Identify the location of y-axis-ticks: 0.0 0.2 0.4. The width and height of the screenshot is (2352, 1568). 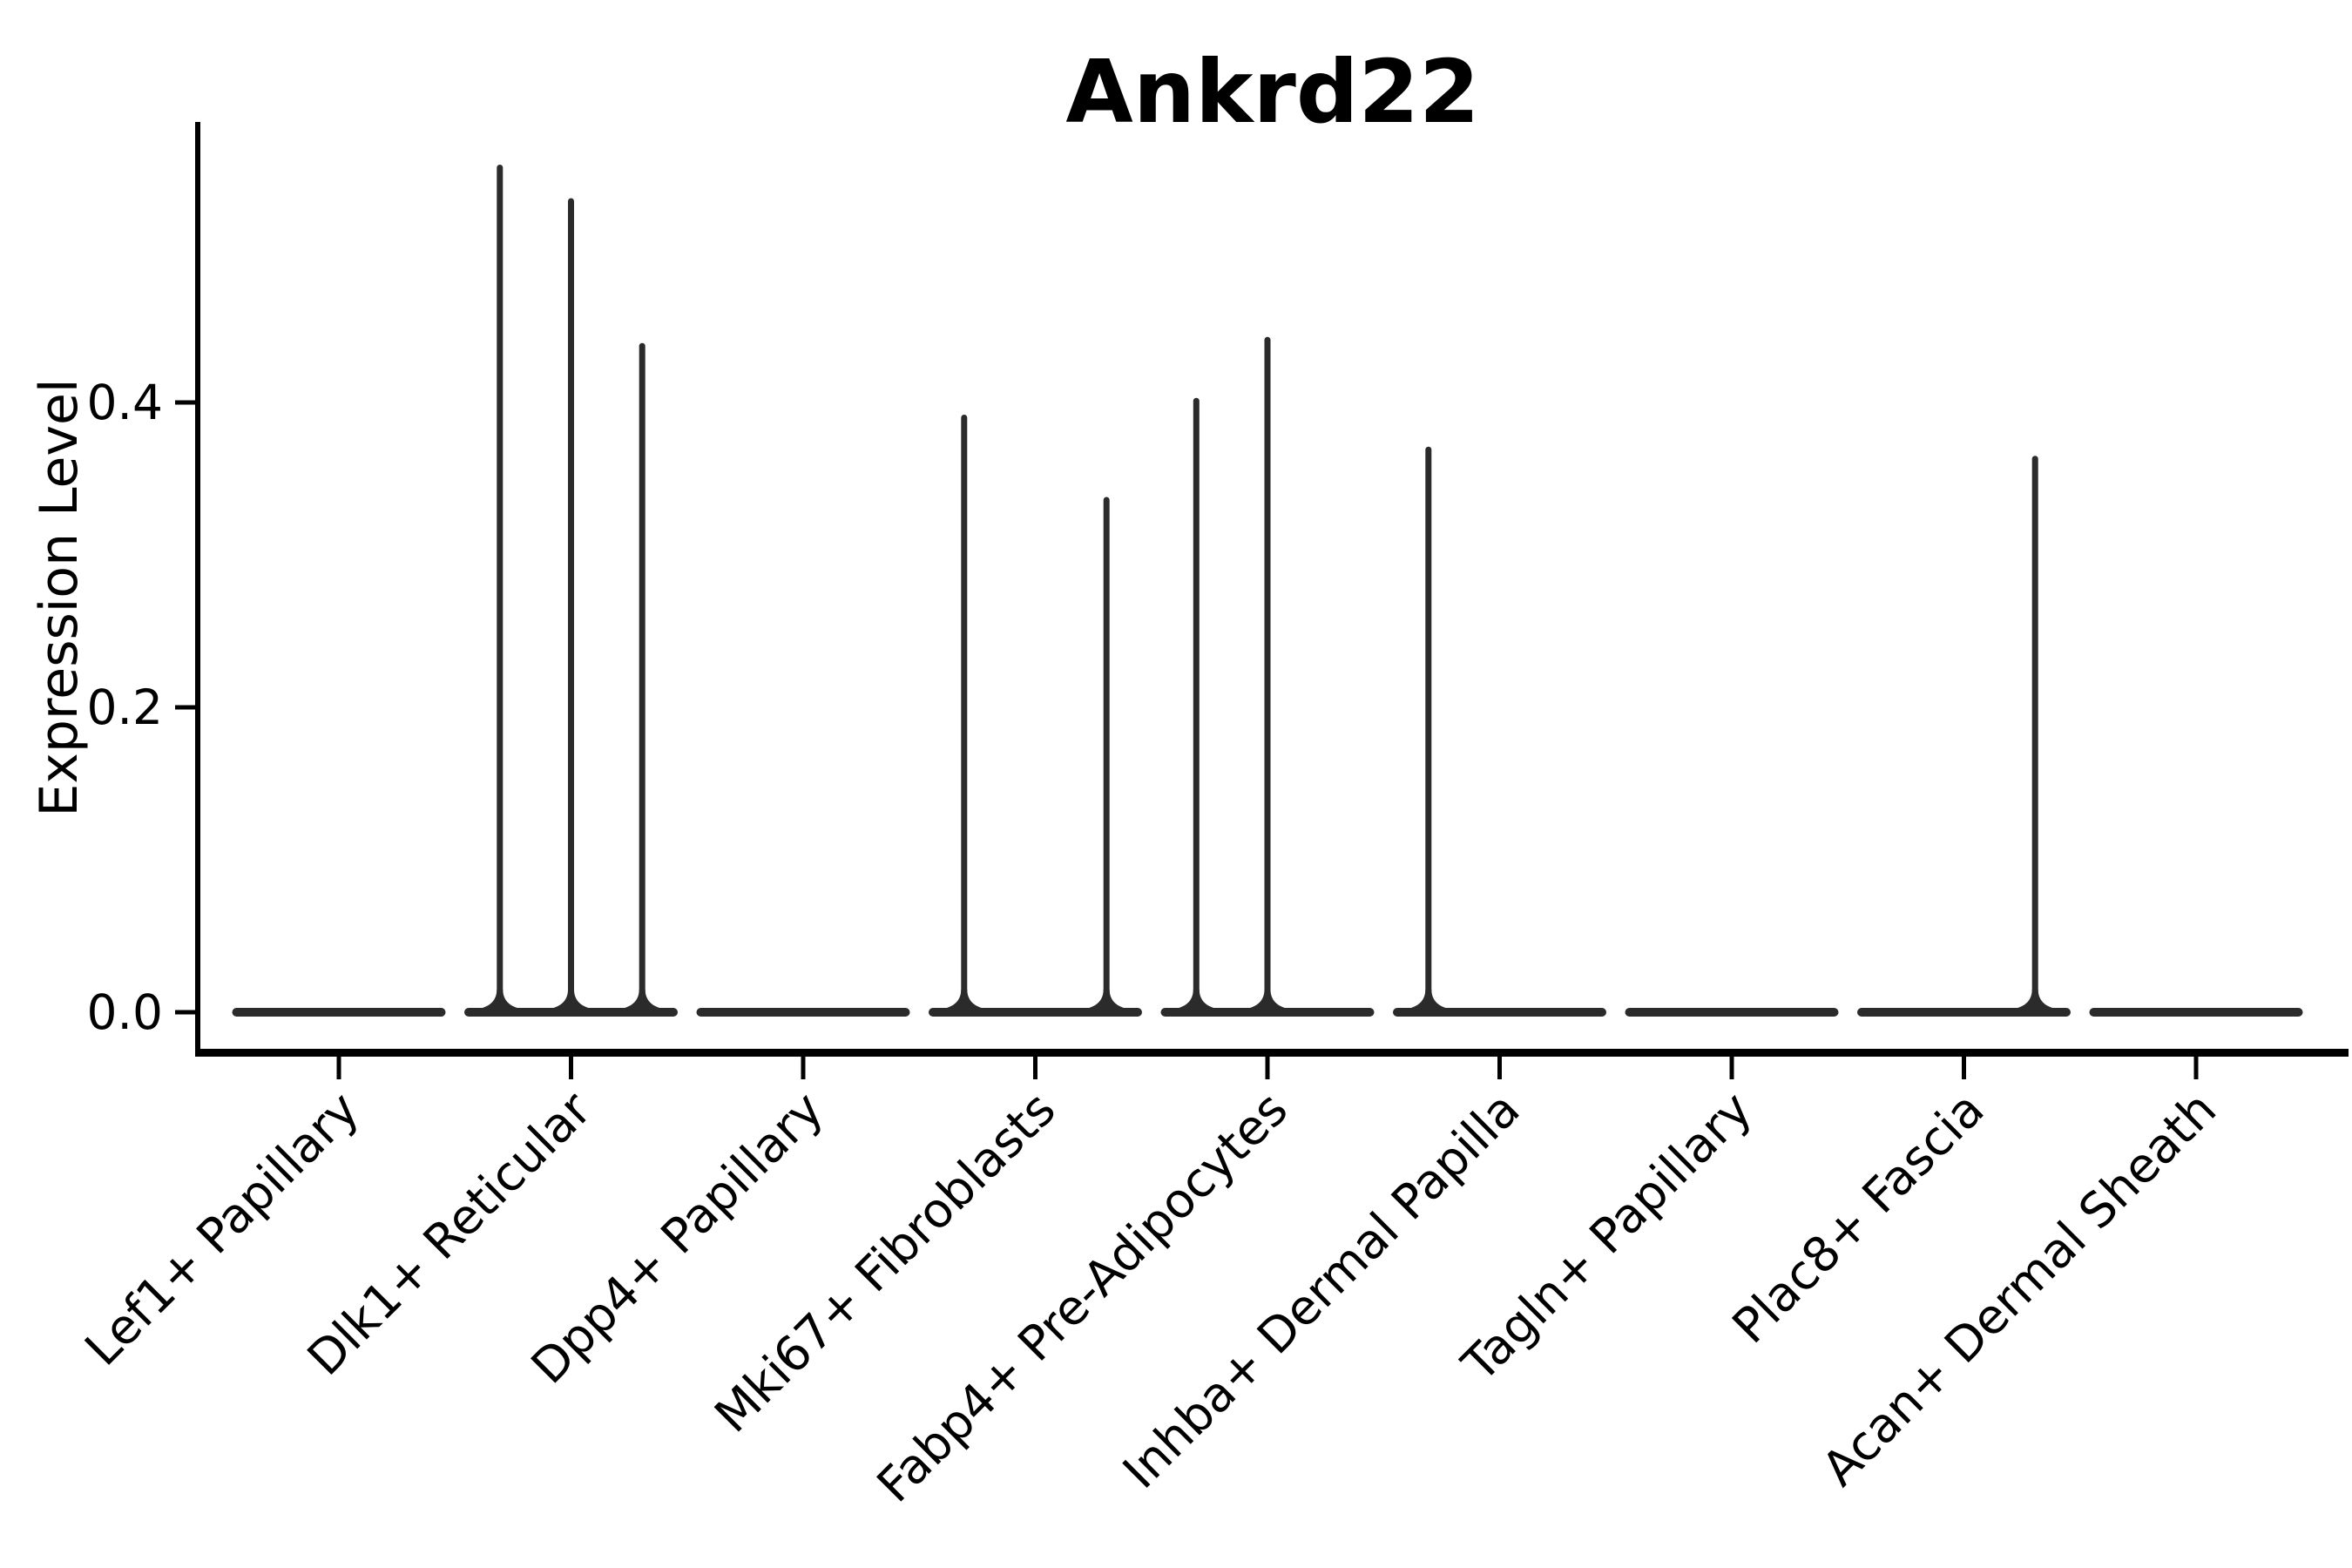
(141, 707).